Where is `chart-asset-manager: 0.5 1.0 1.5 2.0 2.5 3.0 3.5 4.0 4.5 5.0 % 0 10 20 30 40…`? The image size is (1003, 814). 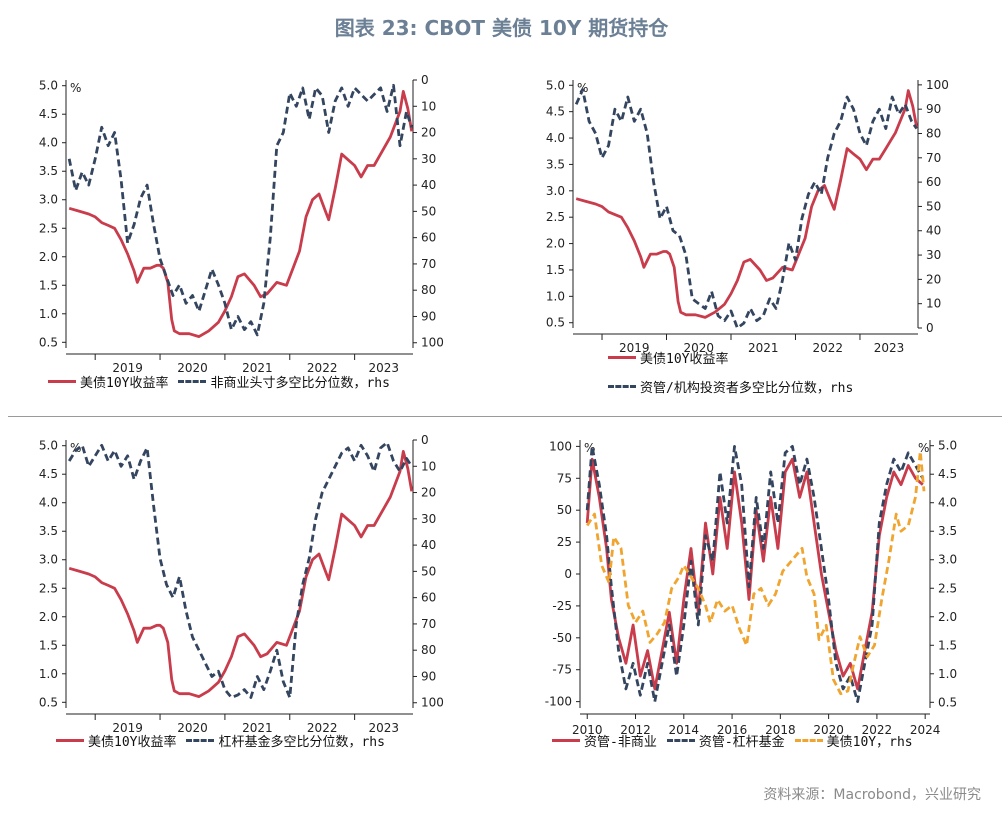
chart-asset-manager: 0.5 1.0 1.5 2.0 2.5 3.0 3.5 4.0 4.5 5.0 % 0 10 20 30 40… is located at coordinates (747, 216).